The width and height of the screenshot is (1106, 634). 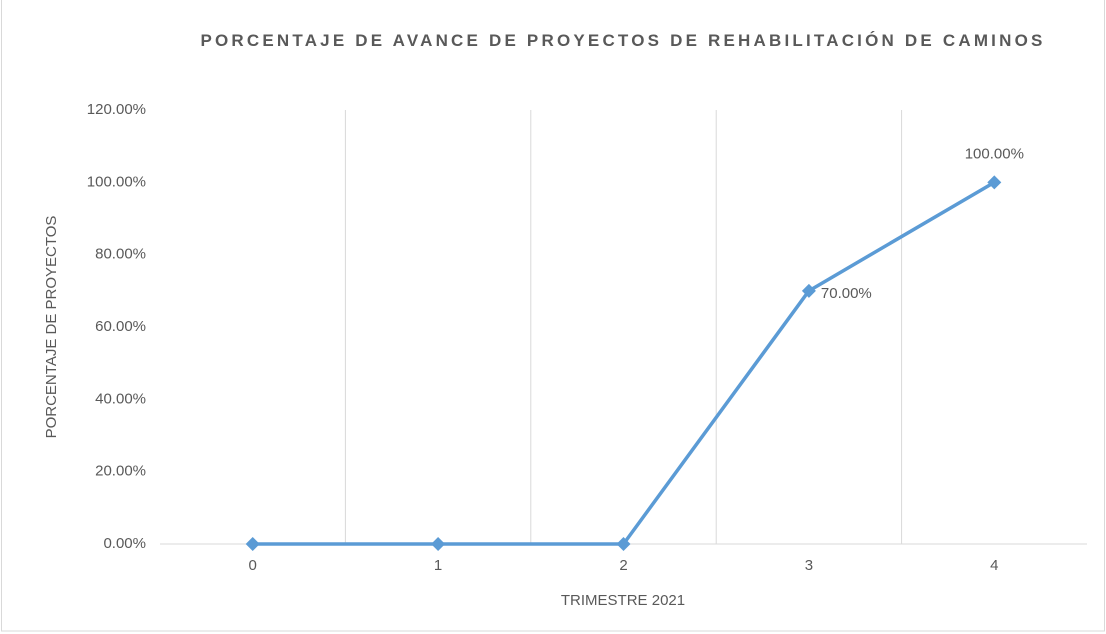 What do you see at coordinates (846, 293) in the screenshot?
I see `data-label: 70.00%` at bounding box center [846, 293].